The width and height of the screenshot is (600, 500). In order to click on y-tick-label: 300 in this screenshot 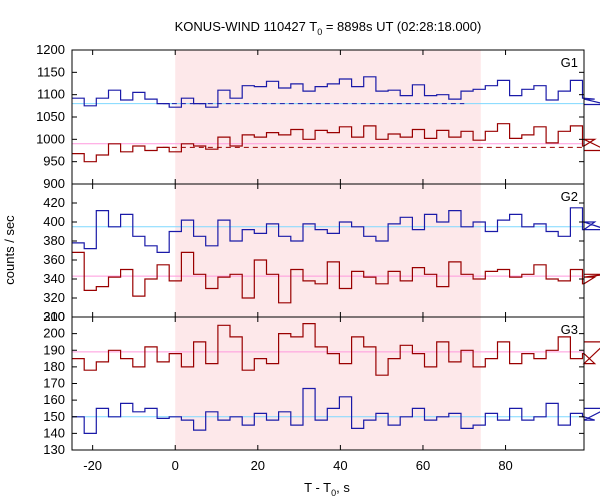, I will do `click(54, 316)`.